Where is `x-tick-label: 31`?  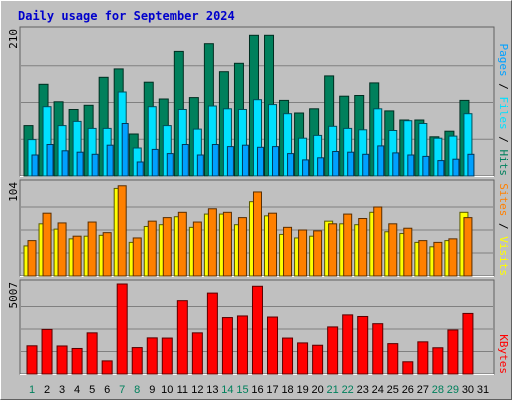
x-tick-label: 31 is located at coordinates (483, 390).